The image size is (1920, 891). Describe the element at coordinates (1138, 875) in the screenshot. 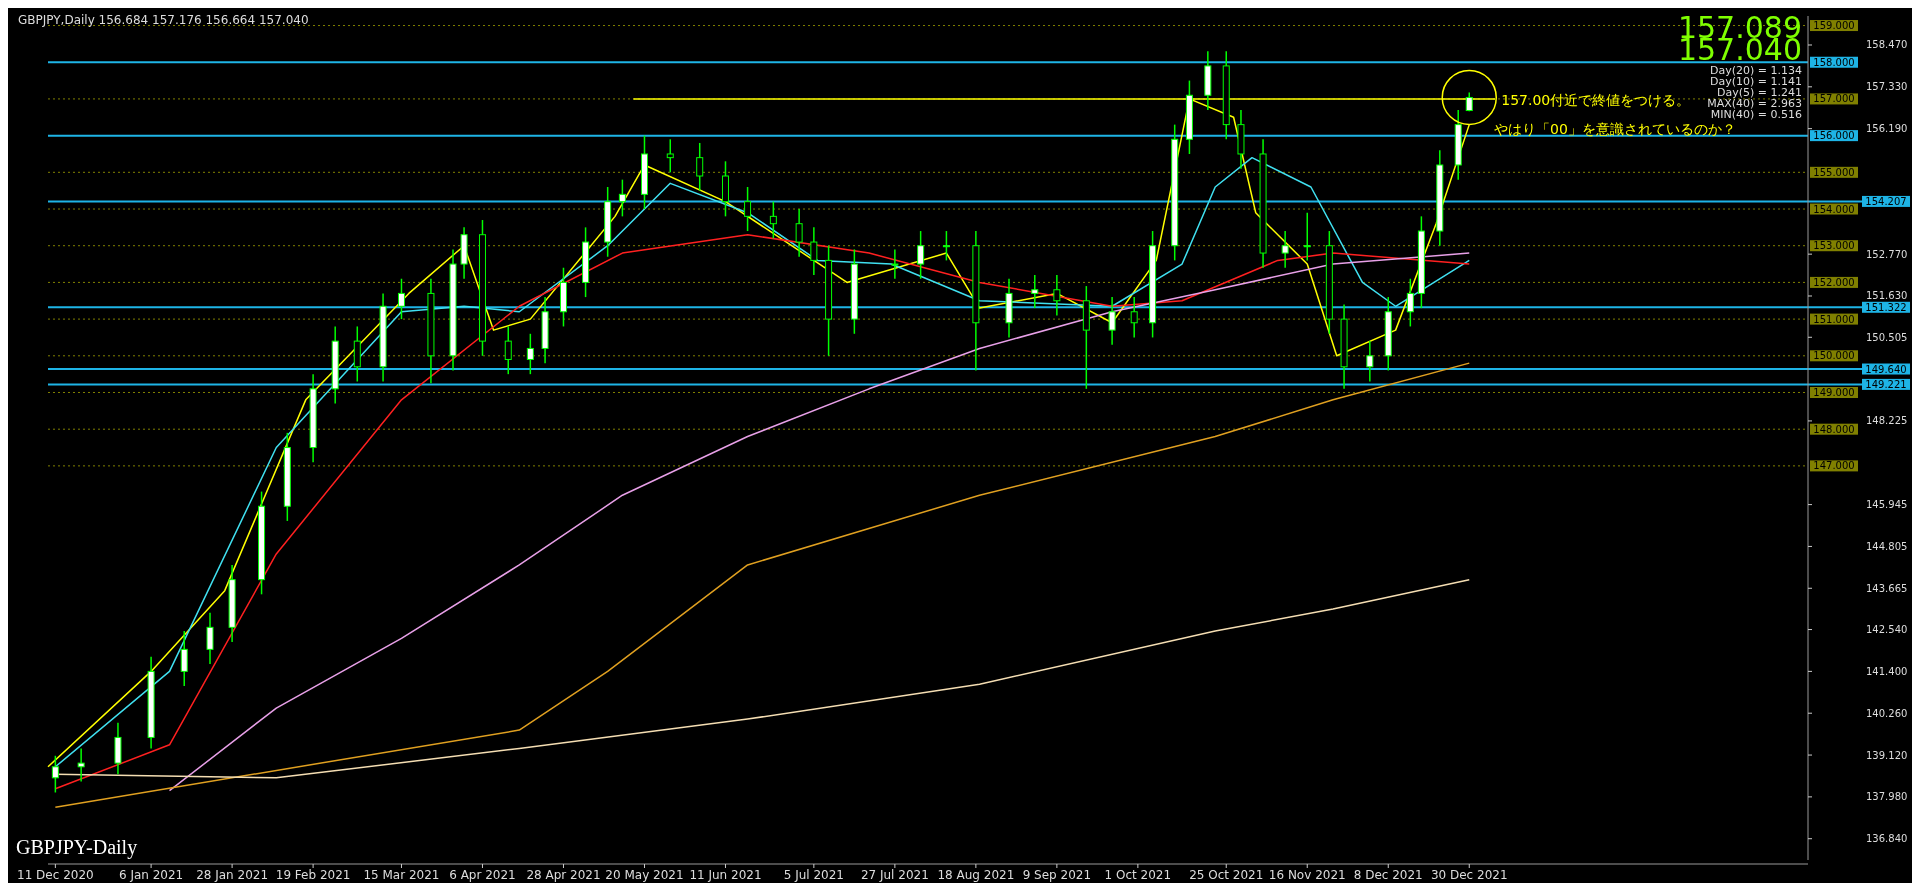

I see `x-tick-label: 1 Oct 2021` at that location.